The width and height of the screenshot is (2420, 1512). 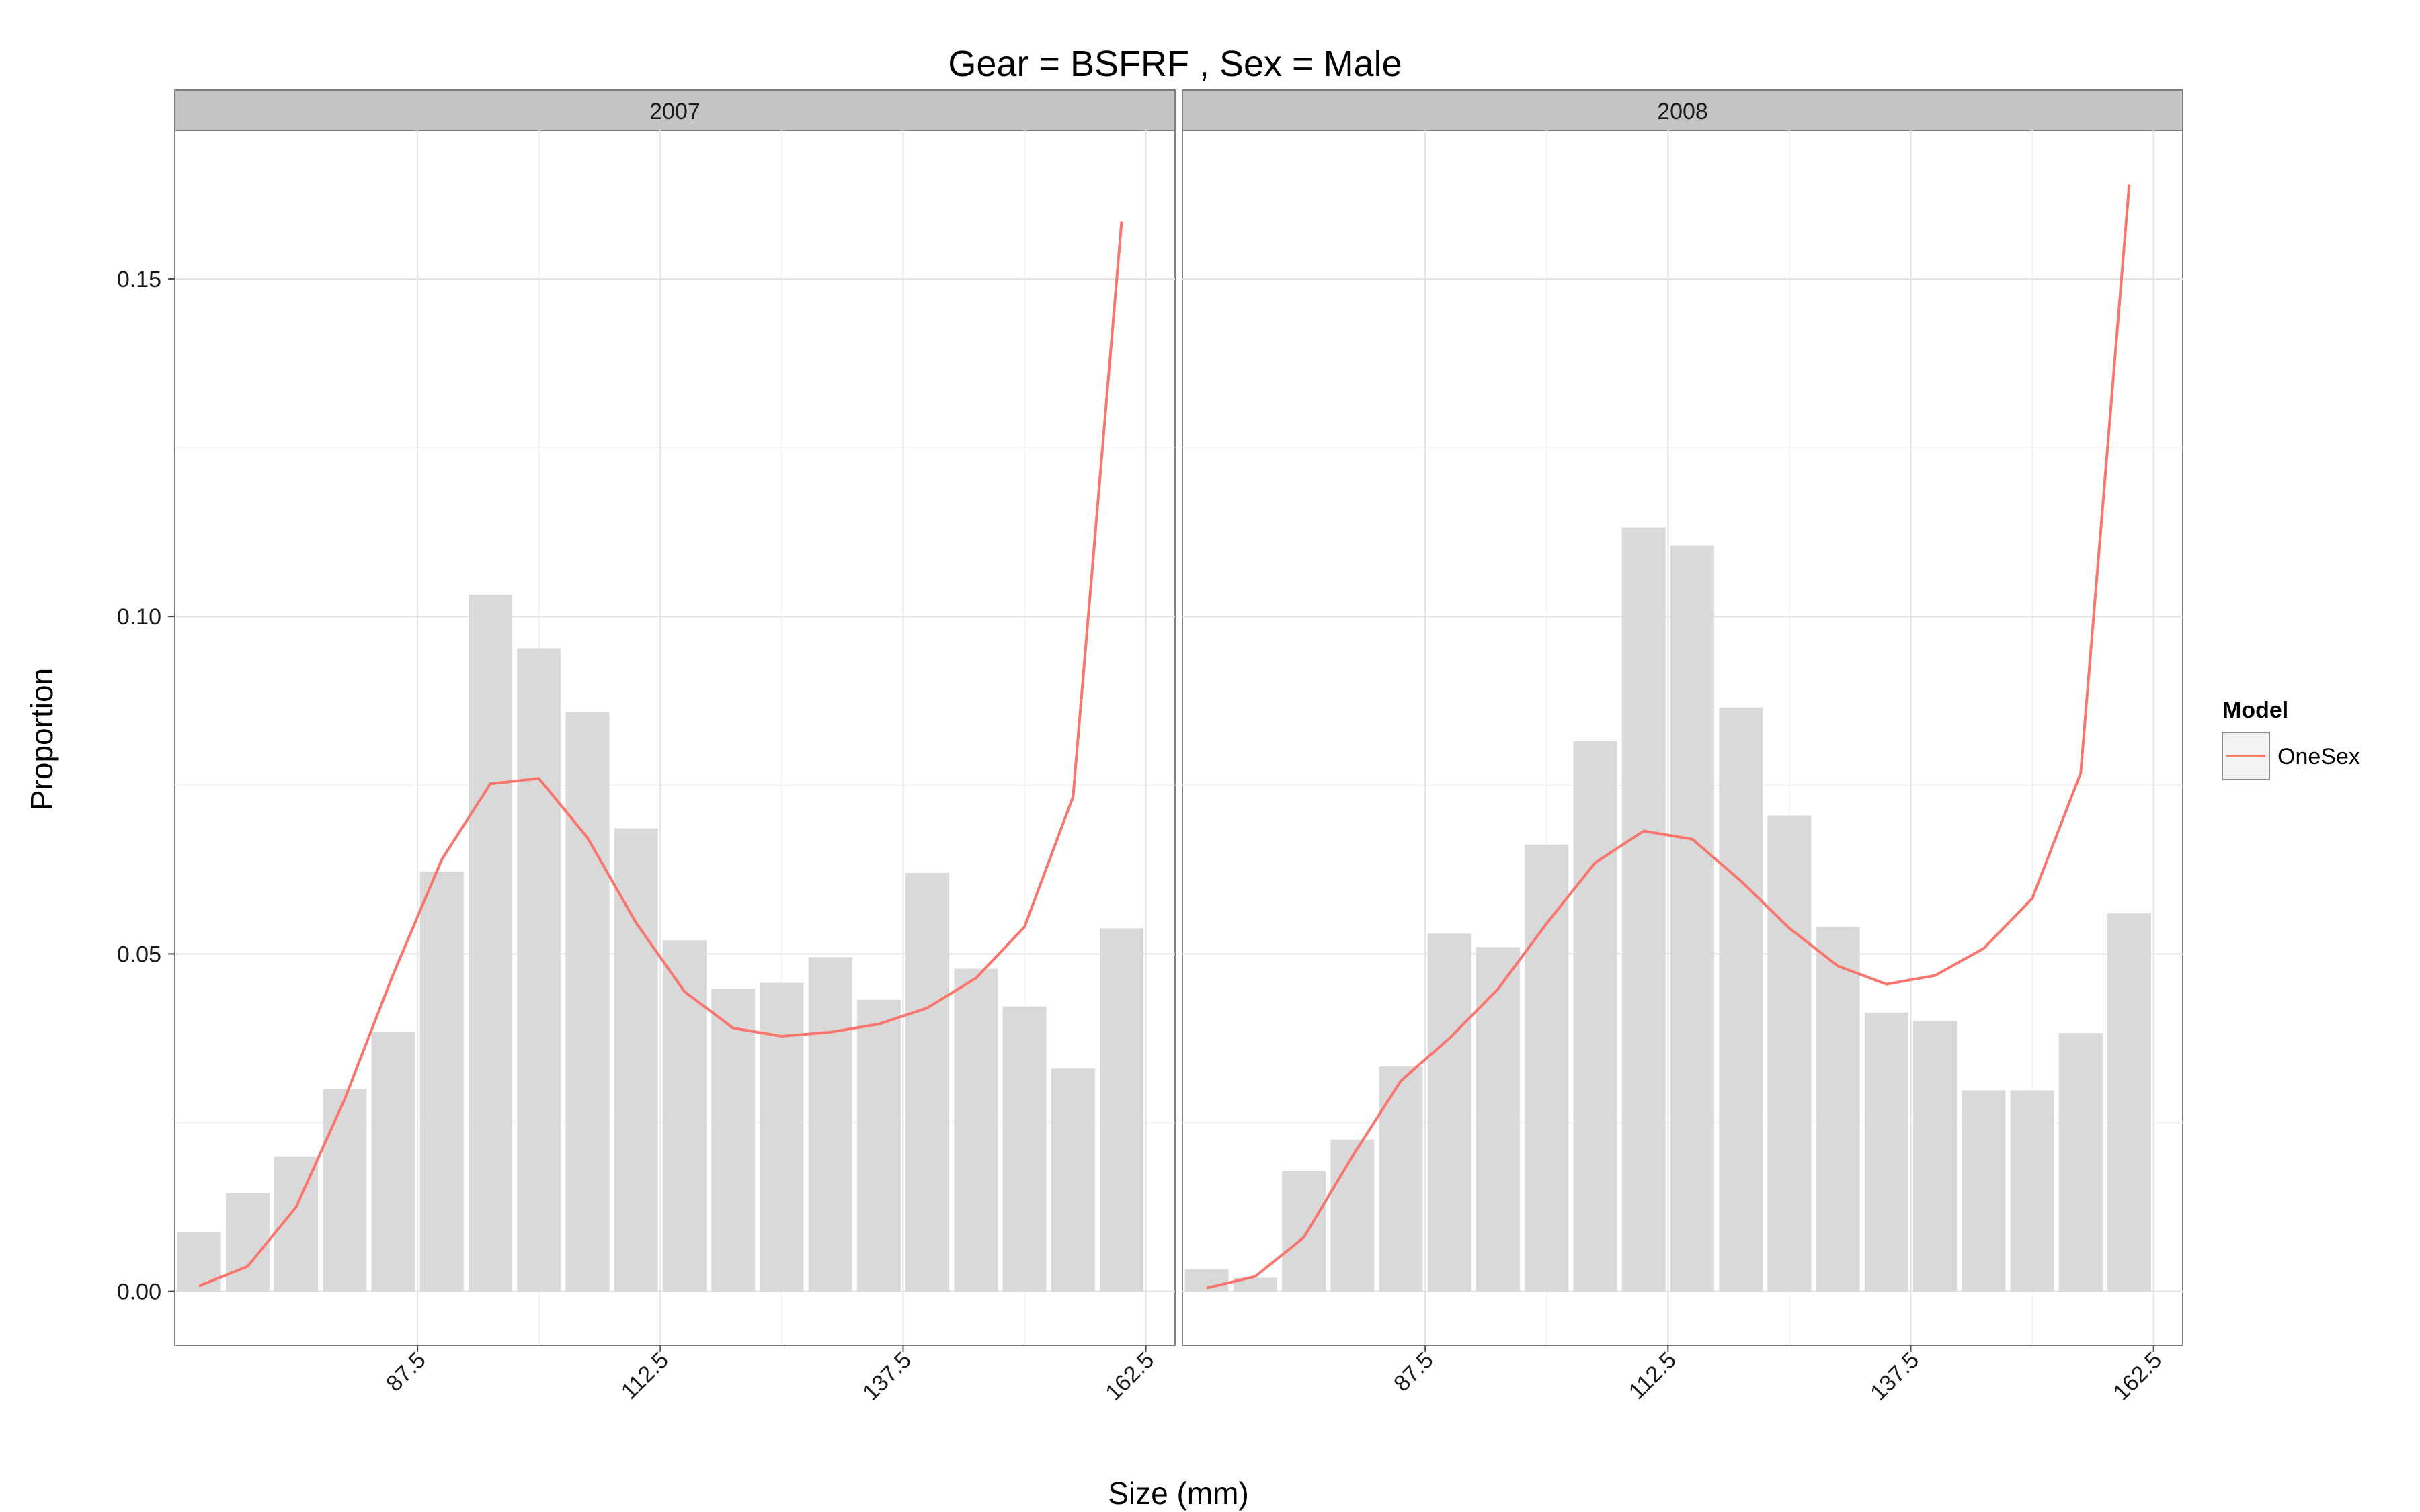 What do you see at coordinates (2318, 757) in the screenshot?
I see `legend-label: OneSex` at bounding box center [2318, 757].